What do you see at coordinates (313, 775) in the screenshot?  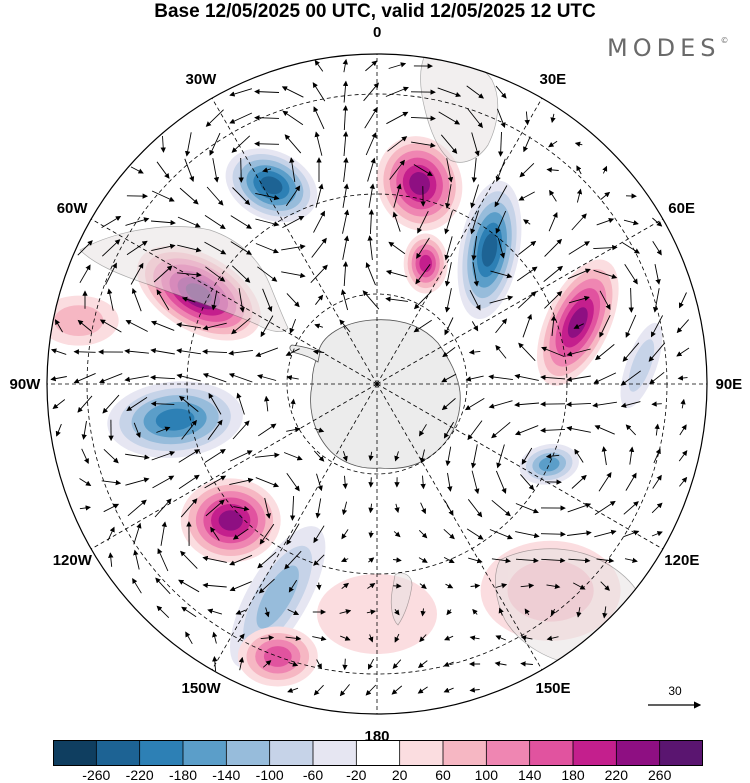 I see `colorbar-tick-5: -60` at bounding box center [313, 775].